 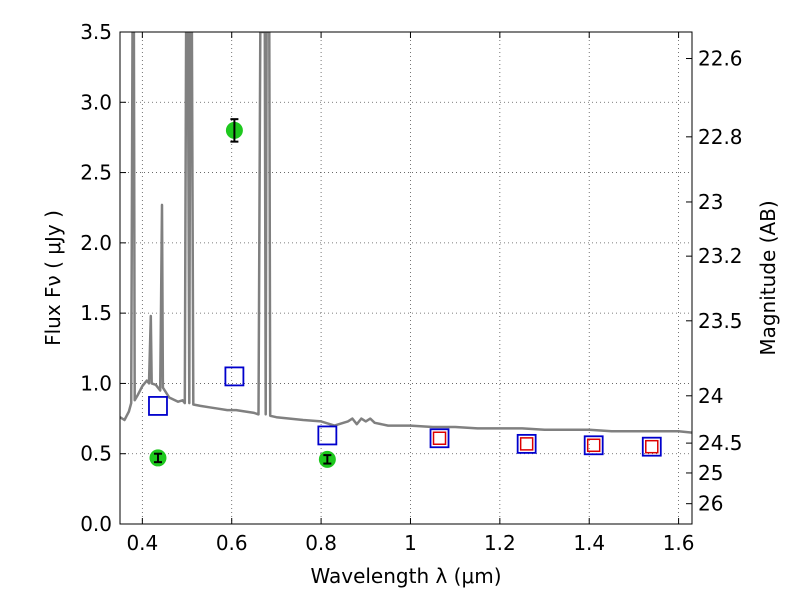 I want to click on y-tick-label: 0.0, so click(x=96, y=524).